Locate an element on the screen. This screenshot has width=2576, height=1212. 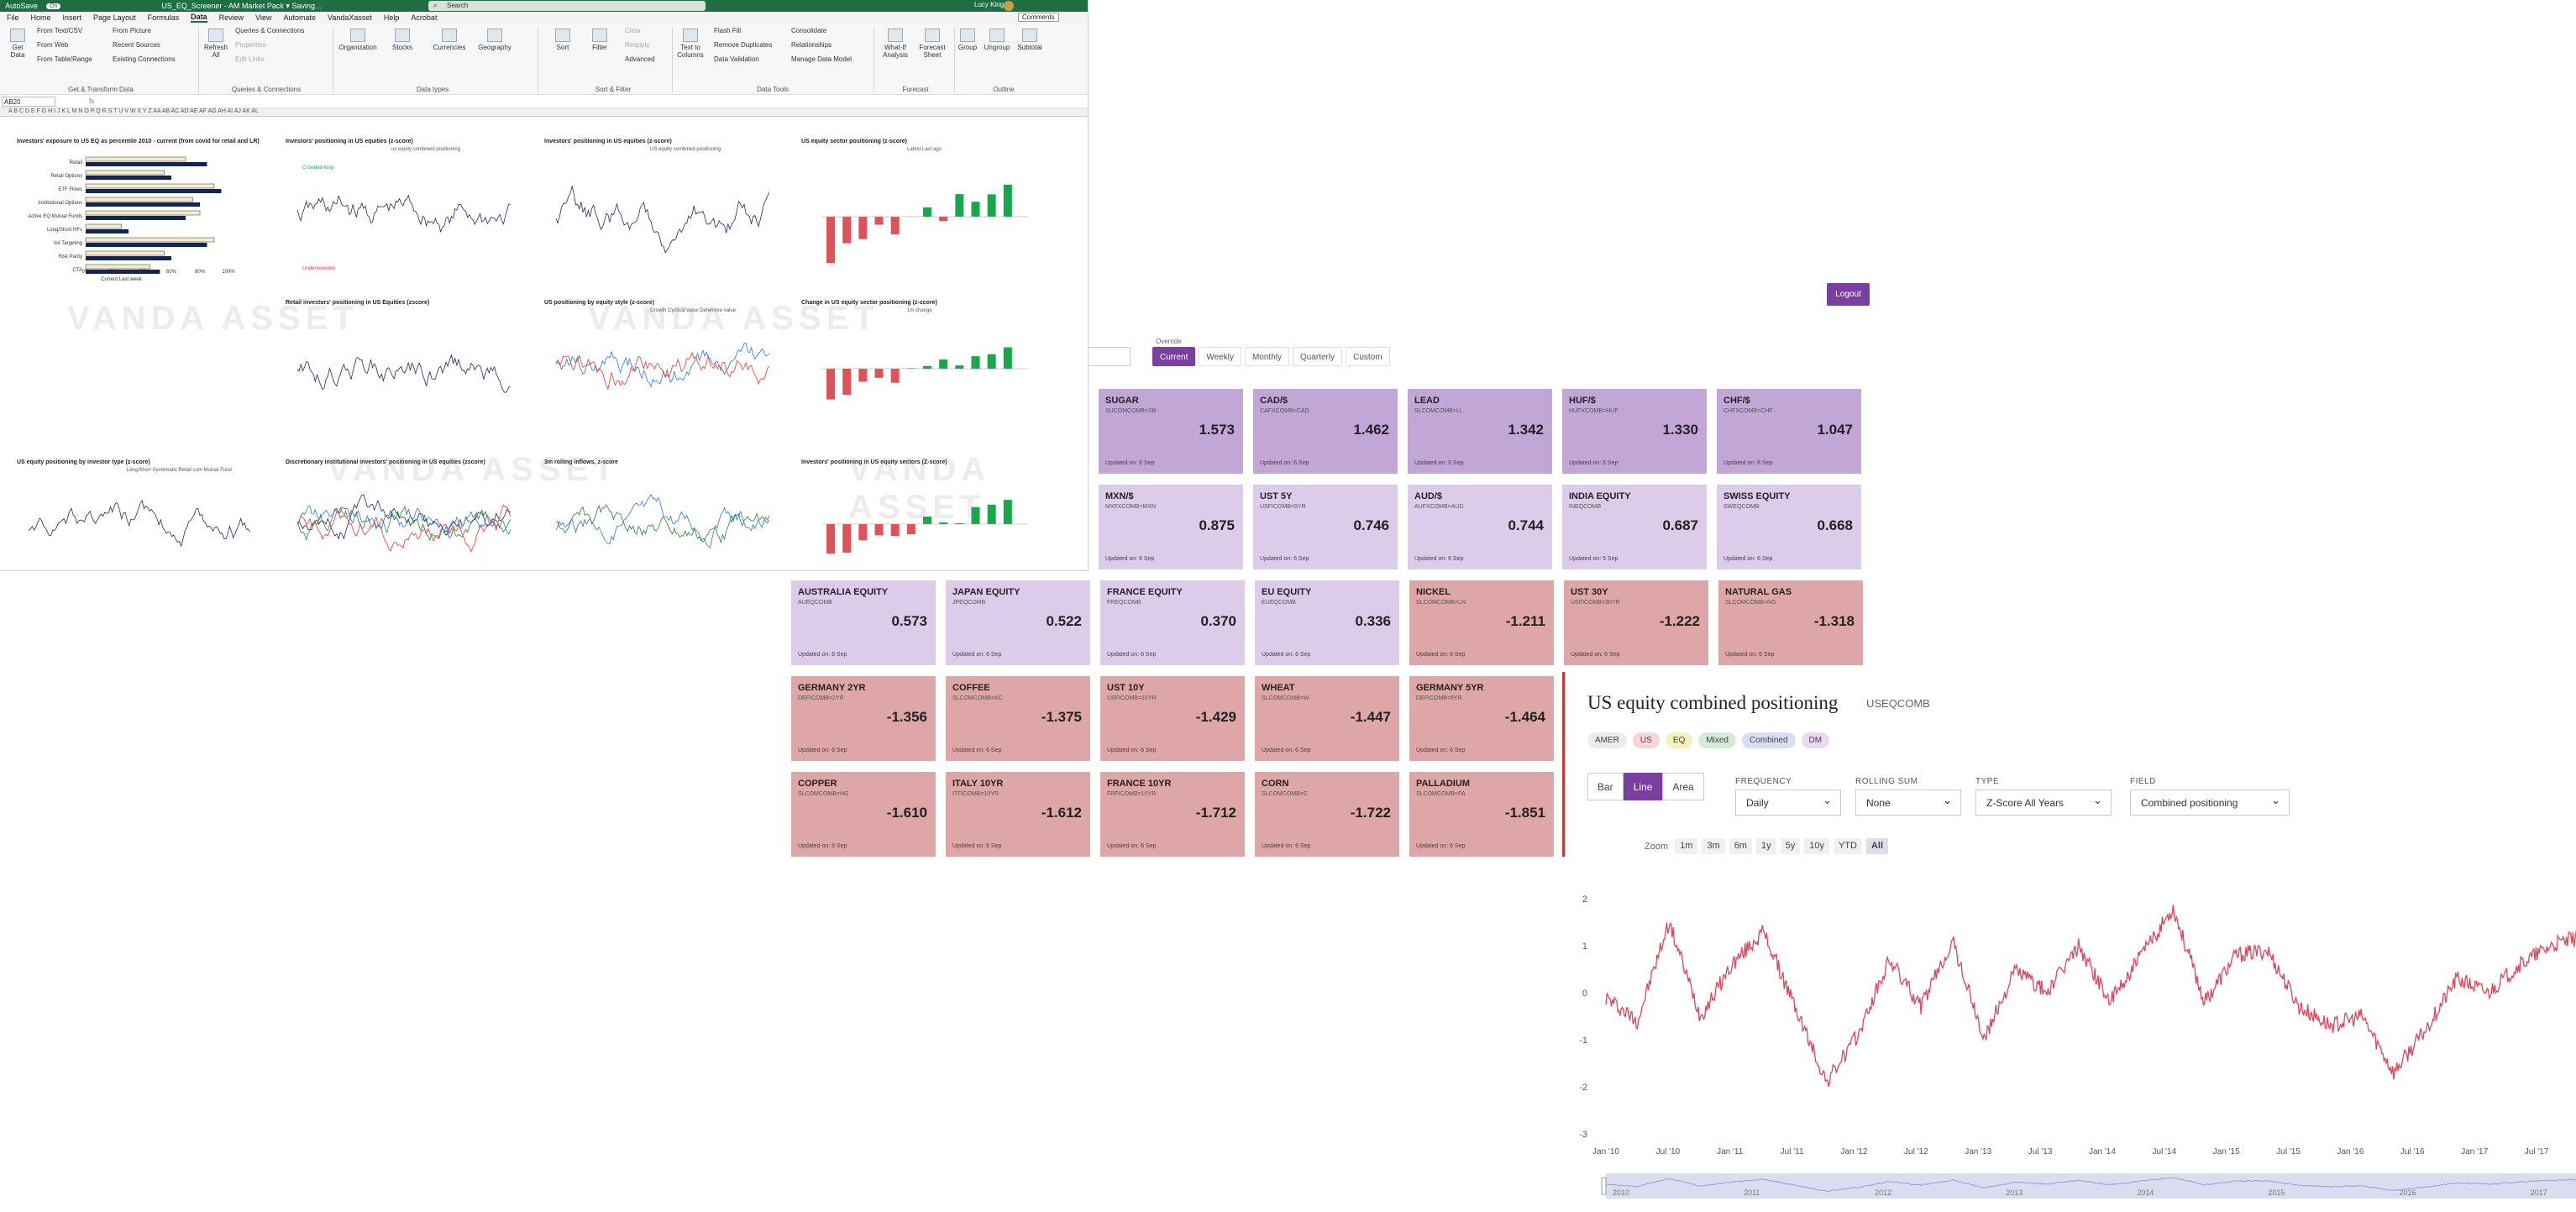
sort-button: Sort is located at coordinates (563, 40).